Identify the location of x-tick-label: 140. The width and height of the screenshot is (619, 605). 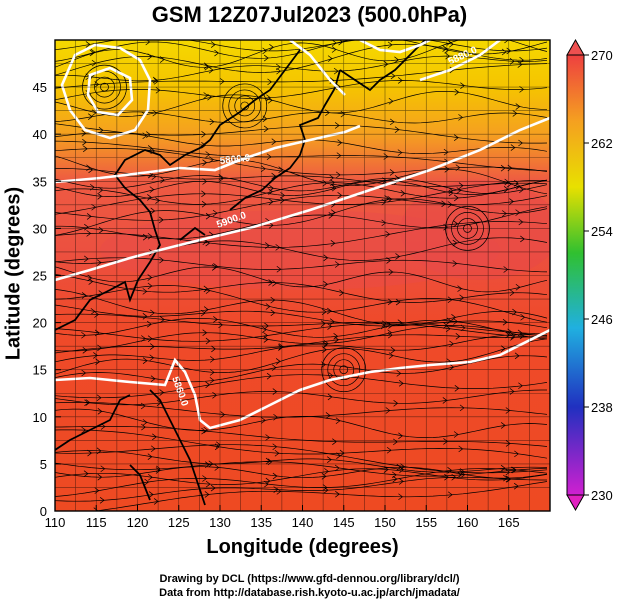
(303, 522).